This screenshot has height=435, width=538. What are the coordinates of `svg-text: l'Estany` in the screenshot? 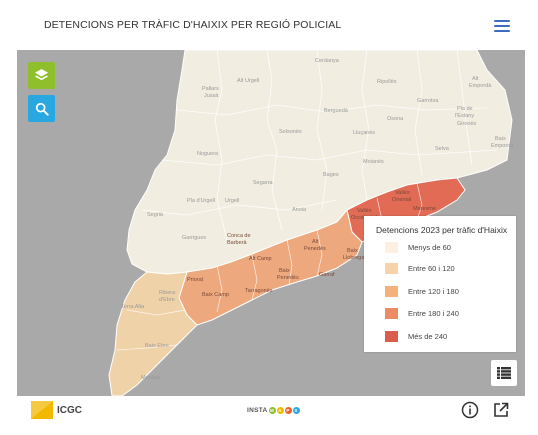 It's located at (464, 116).